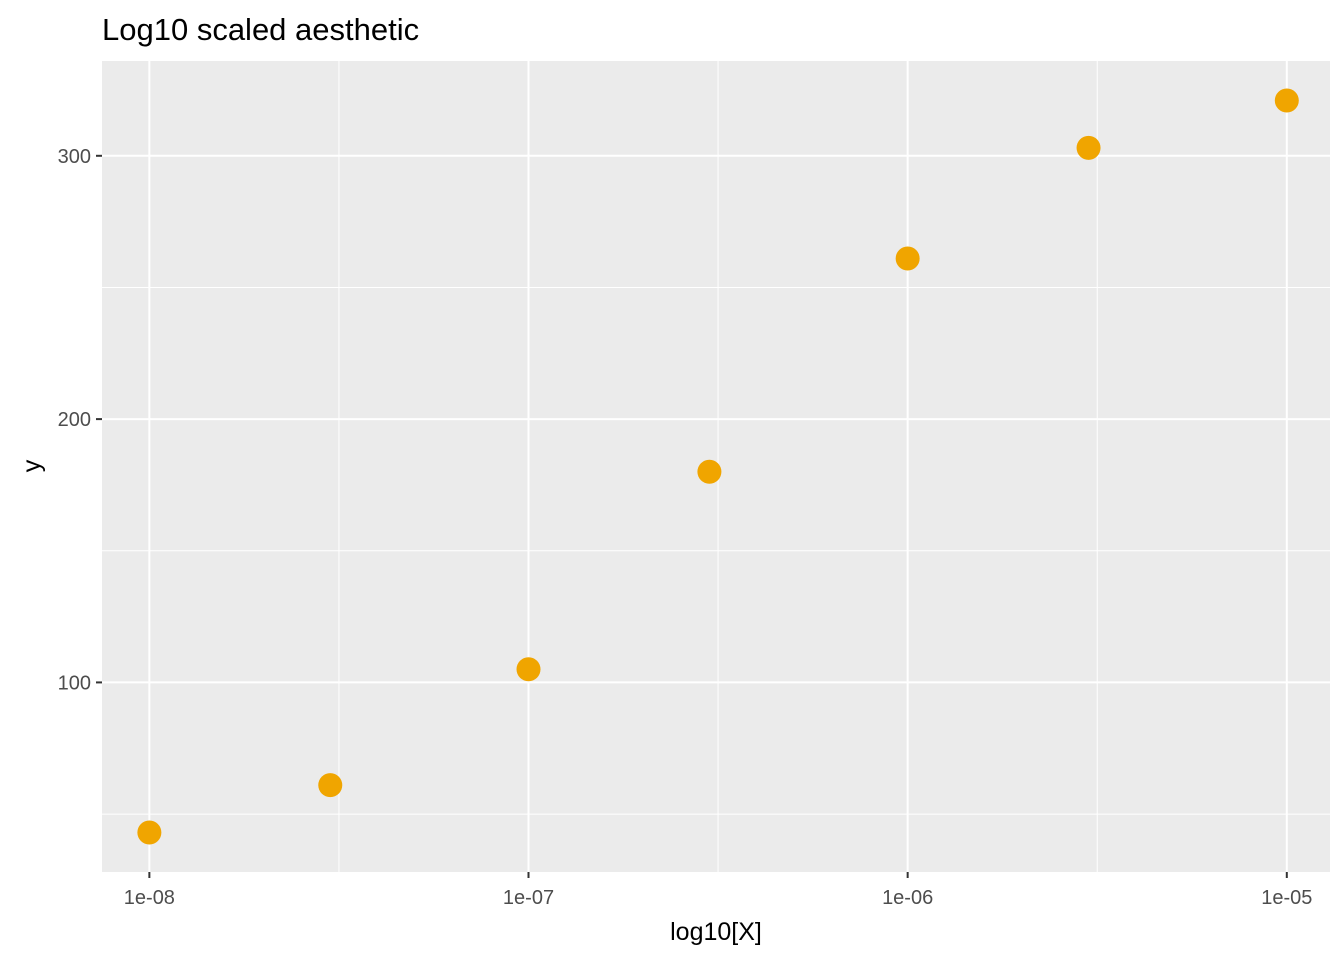  Describe the element at coordinates (74, 157) in the screenshot. I see `y-tick-label: 300` at that location.